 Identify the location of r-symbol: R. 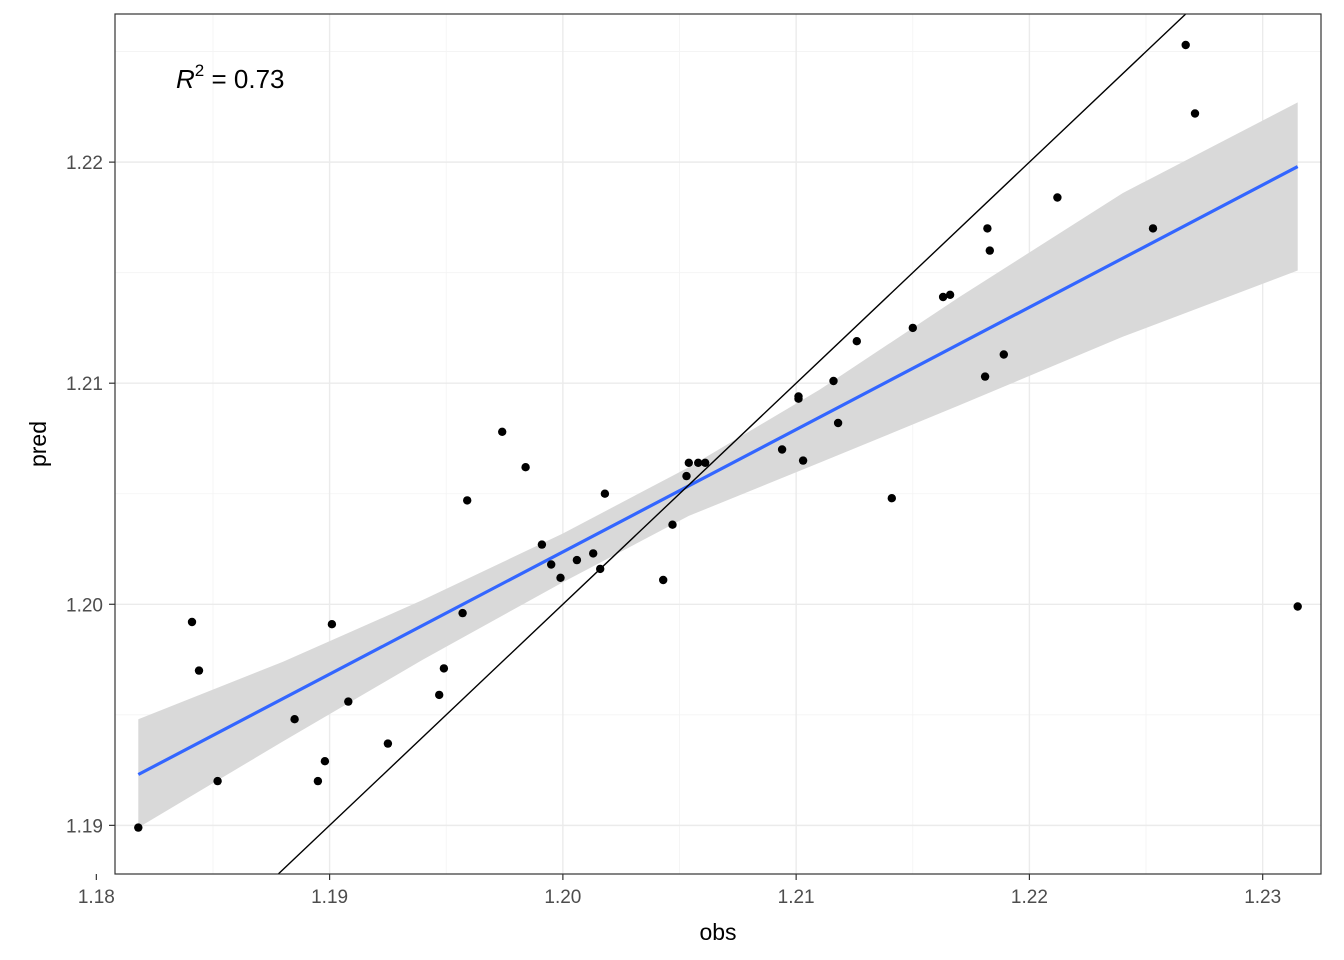
(185, 79).